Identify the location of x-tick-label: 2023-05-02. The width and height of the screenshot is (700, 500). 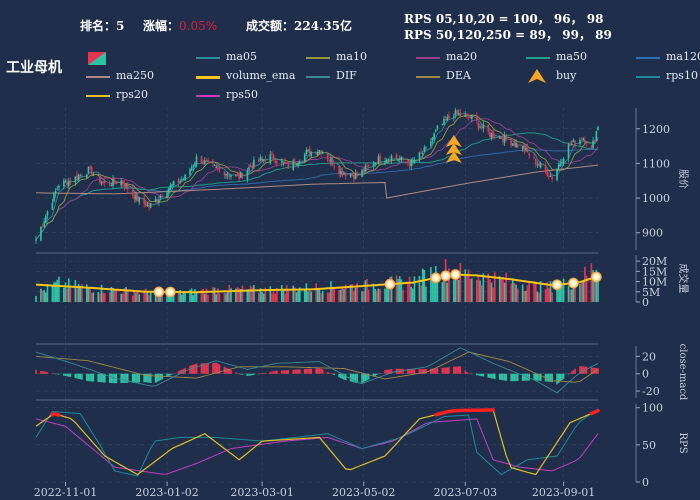
(363, 492).